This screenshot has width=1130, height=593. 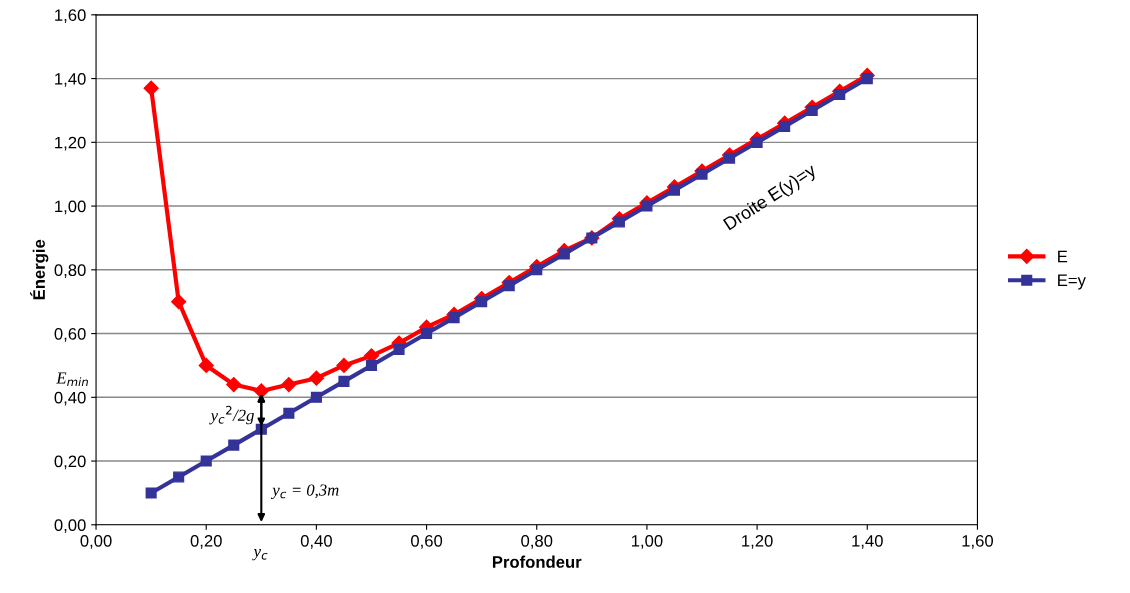 What do you see at coordinates (304, 492) in the screenshot?
I see `annotation: y$_{c}$ = 0,3m` at bounding box center [304, 492].